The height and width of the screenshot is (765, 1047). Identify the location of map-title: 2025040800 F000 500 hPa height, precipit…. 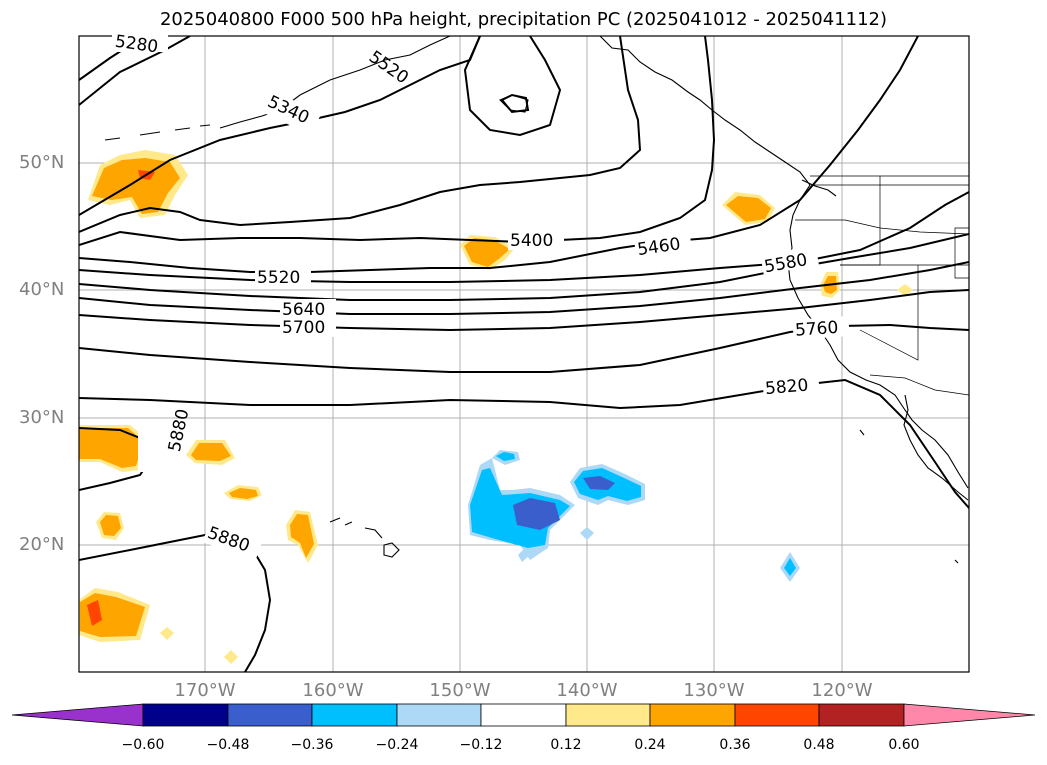
(523, 19).